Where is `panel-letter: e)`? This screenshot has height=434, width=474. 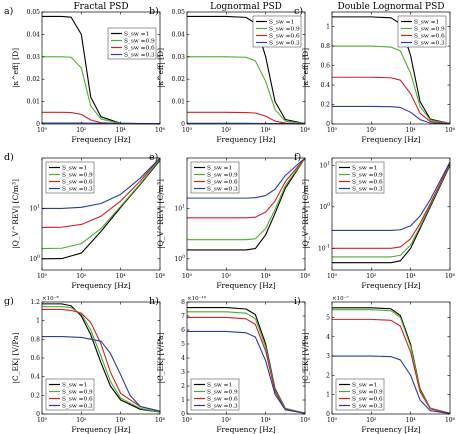
panel-letter: e) is located at coordinates (153, 157).